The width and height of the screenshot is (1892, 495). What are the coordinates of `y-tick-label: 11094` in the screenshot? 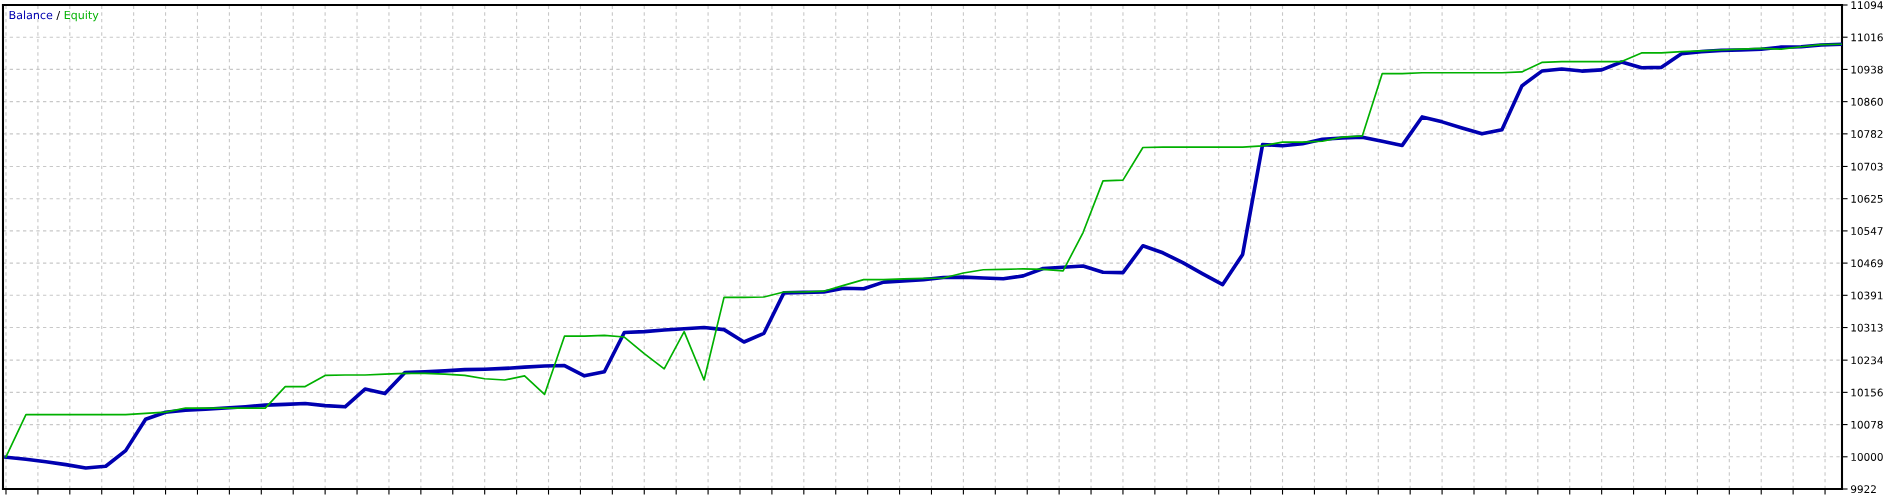 It's located at (1867, 5).